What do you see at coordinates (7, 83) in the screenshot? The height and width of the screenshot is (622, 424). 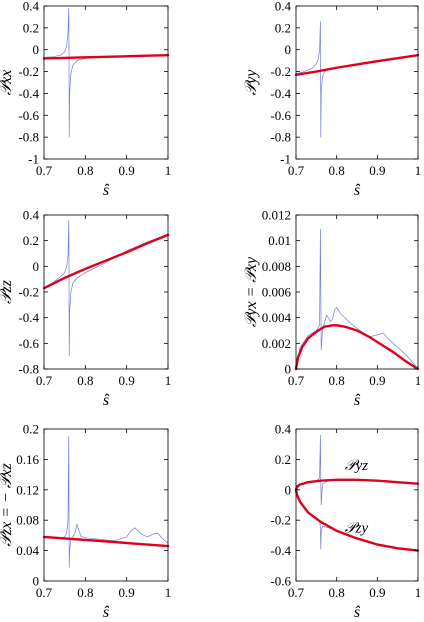 I see `y-axis-label: 𝒫xx` at bounding box center [7, 83].